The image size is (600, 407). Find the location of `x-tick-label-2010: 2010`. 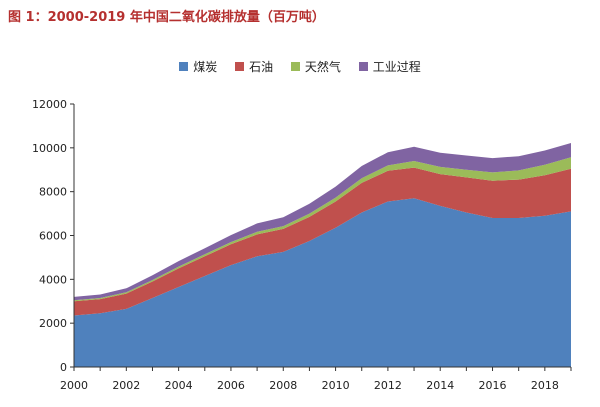

x-tick-label-2010: 2010 is located at coordinates (336, 385).